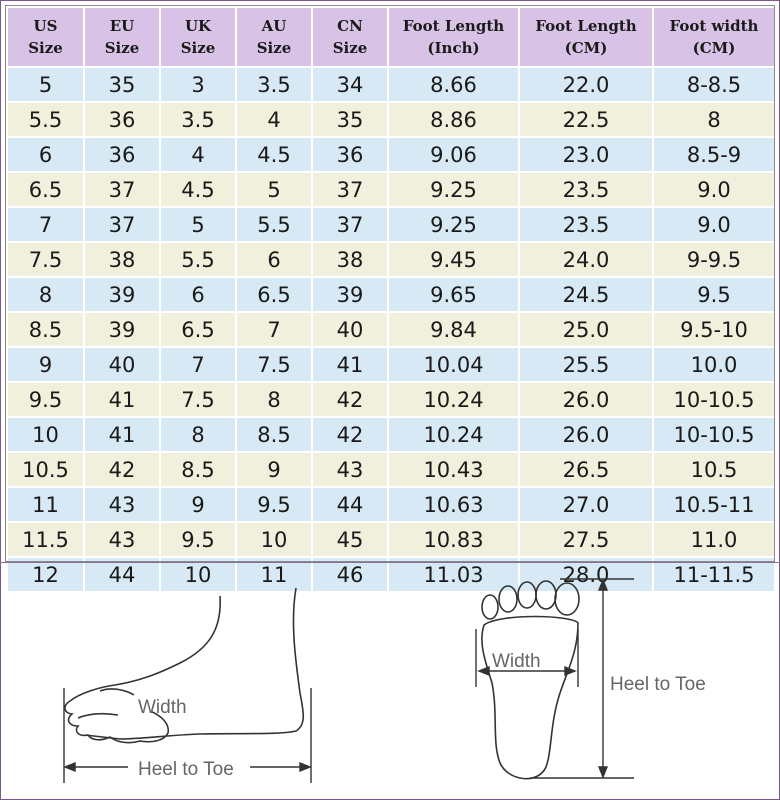 The height and width of the screenshot is (800, 780). What do you see at coordinates (391, 539) in the screenshot?
I see `table-row: 11.5 43 9.5 10 45 10.83 27.5 11.0` at bounding box center [391, 539].